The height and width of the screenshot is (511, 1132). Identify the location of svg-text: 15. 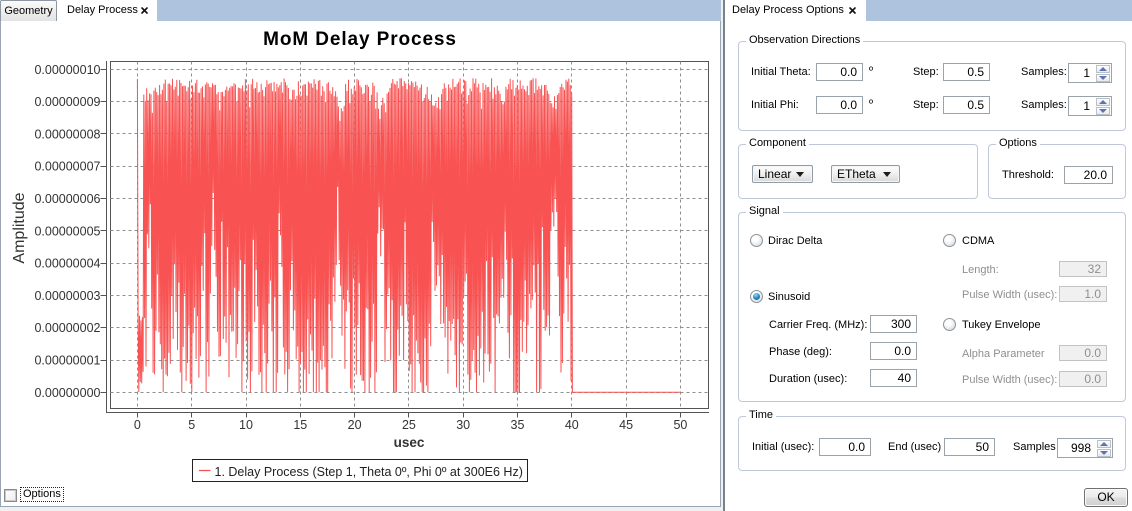
(300, 425).